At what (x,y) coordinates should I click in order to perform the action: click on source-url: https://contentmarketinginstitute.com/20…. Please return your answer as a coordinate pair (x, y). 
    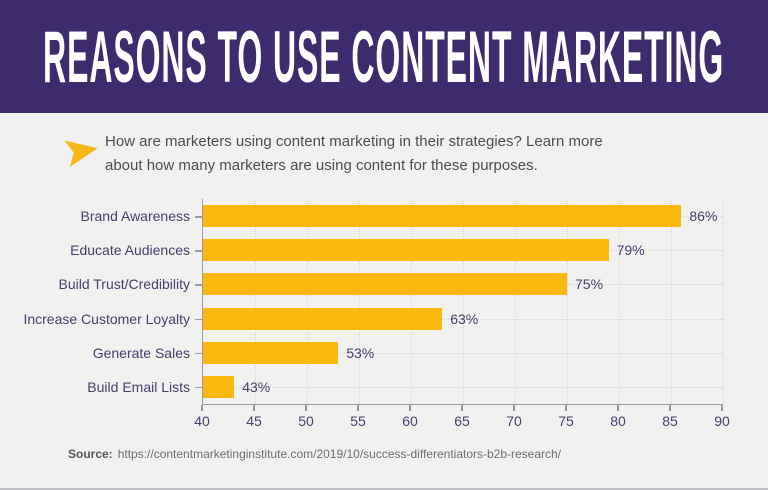
    Looking at the image, I should click on (339, 454).